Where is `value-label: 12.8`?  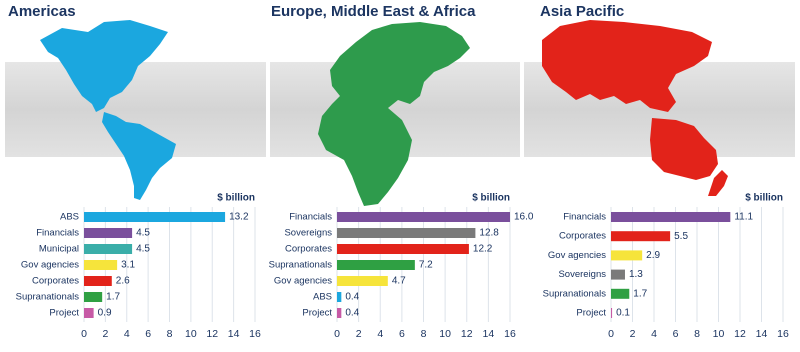 value-label: 12.8 is located at coordinates (489, 233).